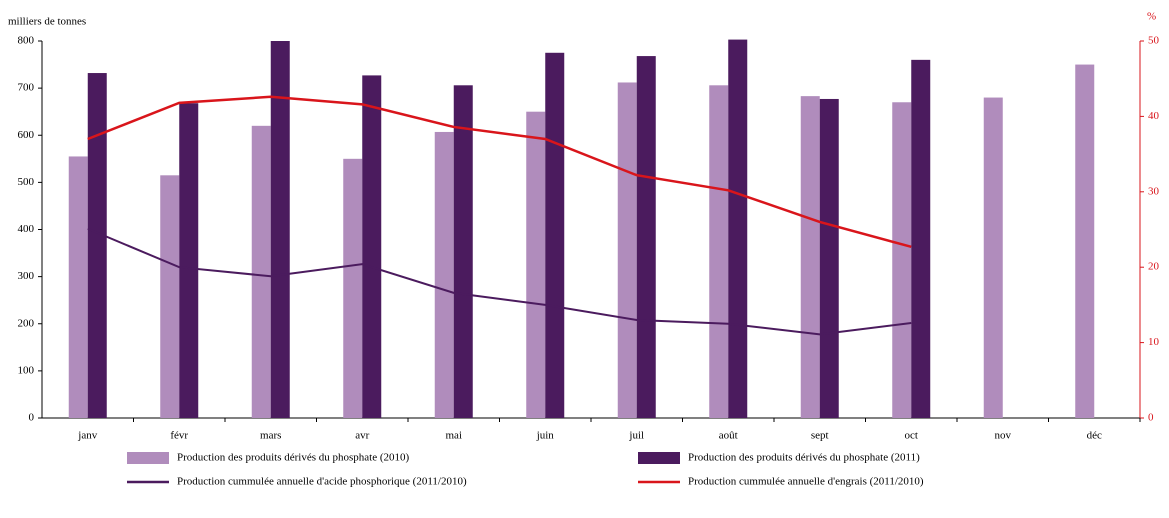 The height and width of the screenshot is (518, 1169). What do you see at coordinates (911, 436) in the screenshot?
I see `x-tick-label: oct` at bounding box center [911, 436].